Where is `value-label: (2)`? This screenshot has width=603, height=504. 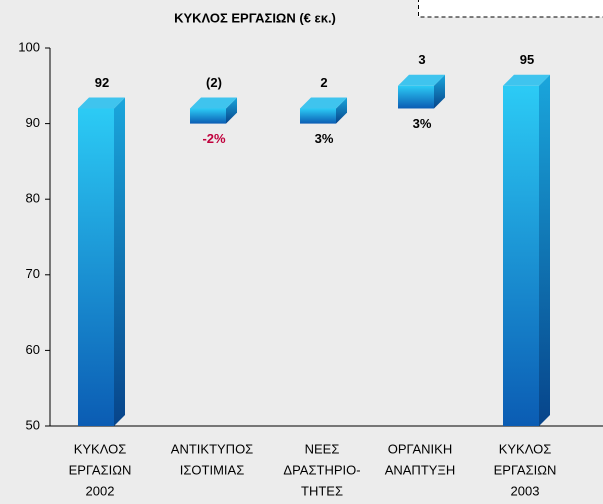 value-label: (2) is located at coordinates (214, 82).